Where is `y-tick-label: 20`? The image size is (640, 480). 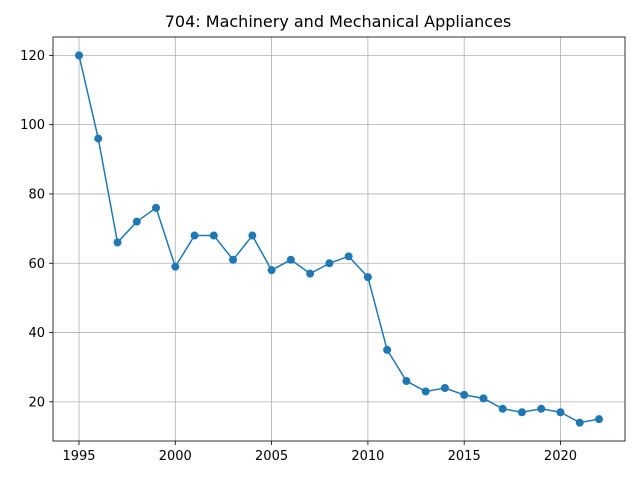 y-tick-label: 20 is located at coordinates (36, 402).